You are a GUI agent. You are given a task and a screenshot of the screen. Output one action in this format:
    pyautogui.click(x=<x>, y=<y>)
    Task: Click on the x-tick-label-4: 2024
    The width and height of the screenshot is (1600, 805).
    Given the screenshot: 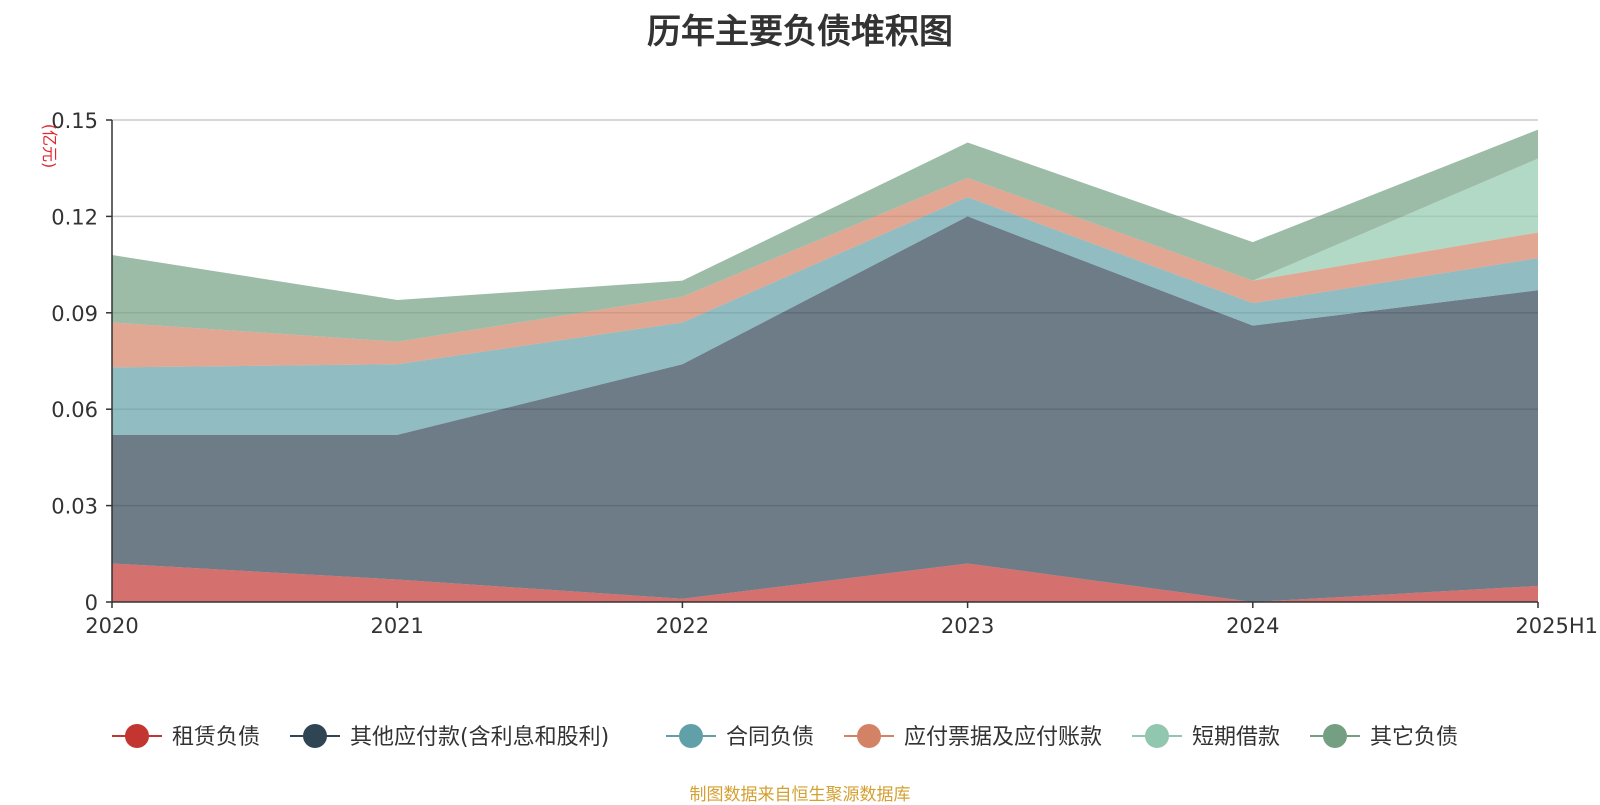 What is the action you would take?
    pyautogui.click(x=1252, y=626)
    